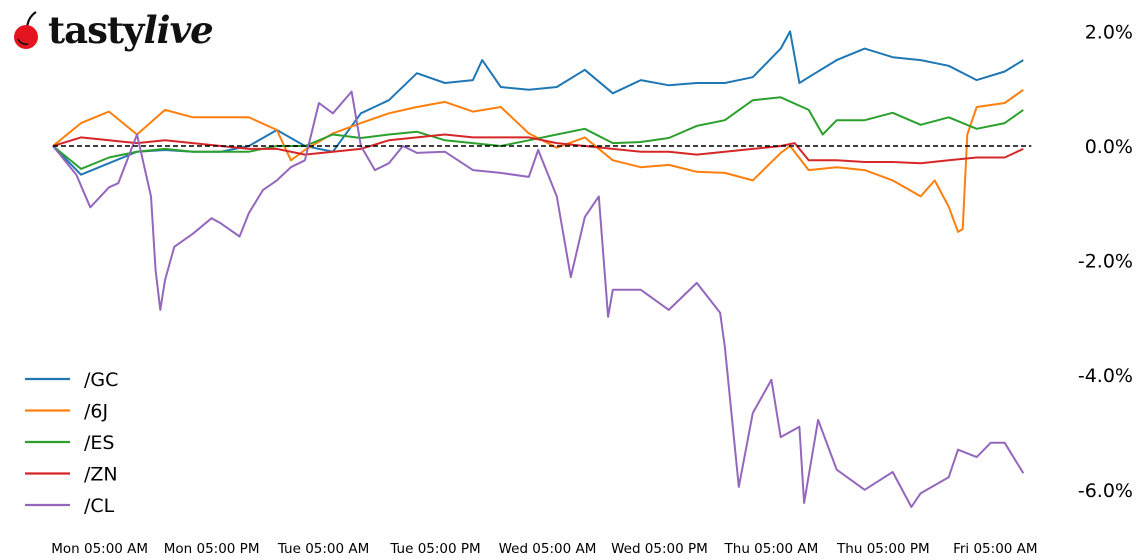 This screenshot has height=560, width=1143. Describe the element at coordinates (771, 549) in the screenshot. I see `x-tick-label: Thu 05:00 AM` at that location.